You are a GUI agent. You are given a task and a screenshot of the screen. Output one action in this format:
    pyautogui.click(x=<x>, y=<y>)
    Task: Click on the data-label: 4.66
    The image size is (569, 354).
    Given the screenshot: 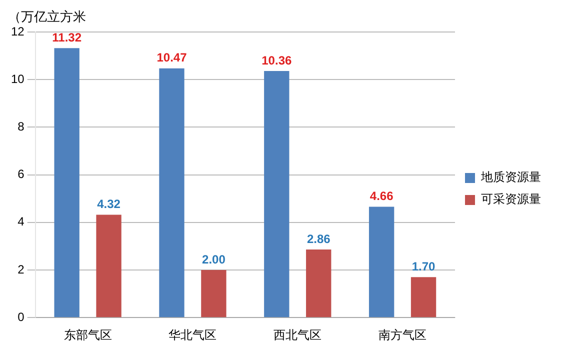 What is the action you would take?
    pyautogui.click(x=382, y=196)
    